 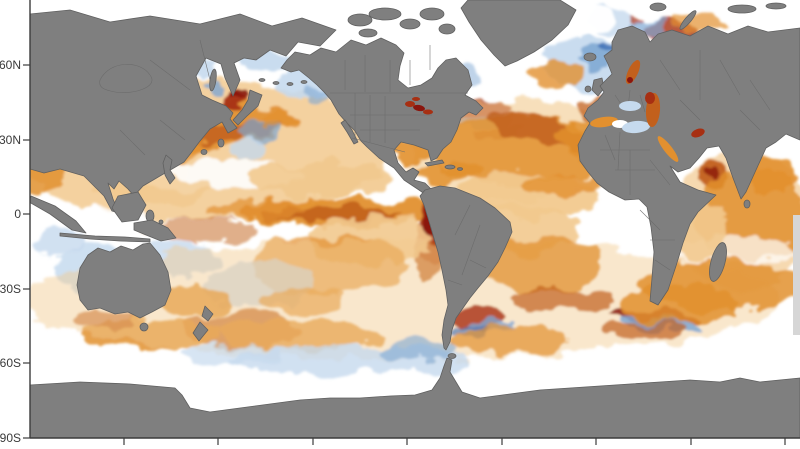 I want to click on land-borneo, so click(x=129, y=207).